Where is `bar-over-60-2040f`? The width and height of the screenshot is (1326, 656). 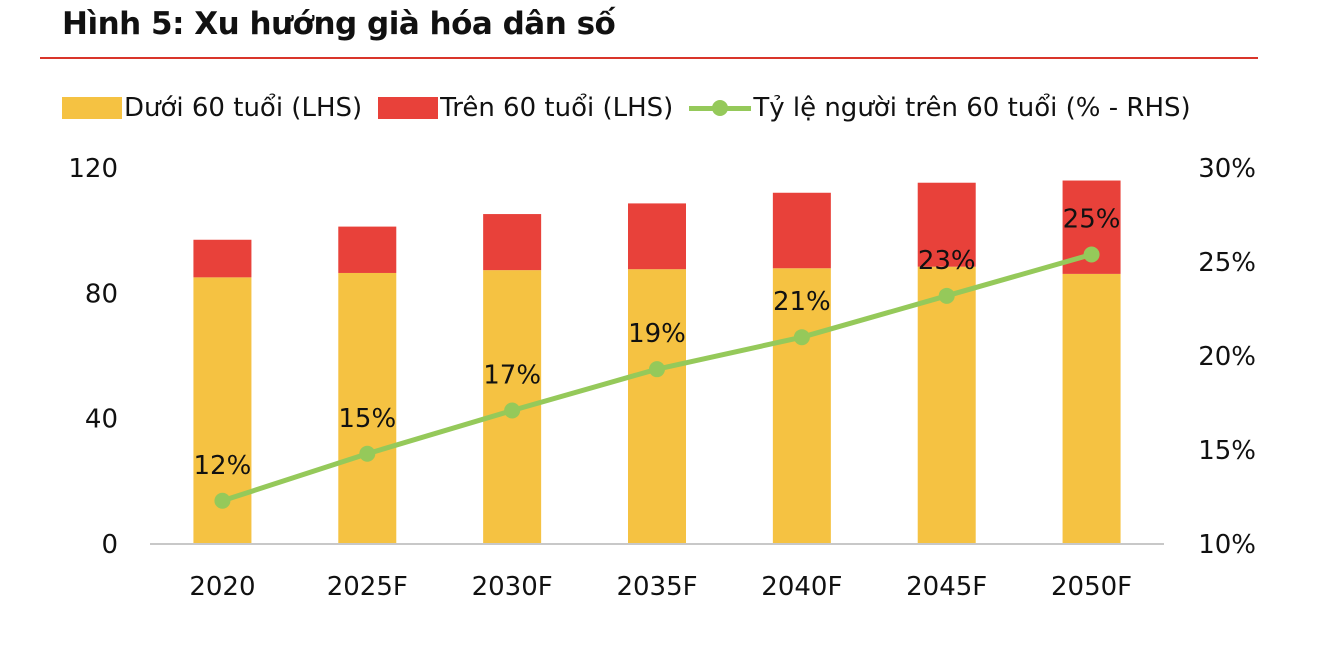 bar-over-60-2040f is located at coordinates (801, 230).